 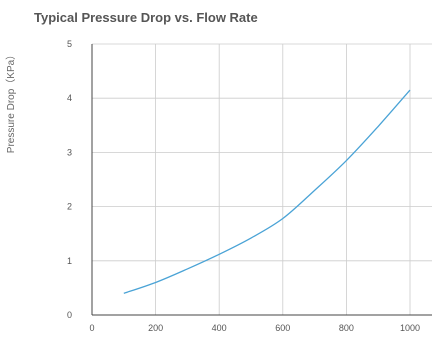 What do you see at coordinates (69, 98) in the screenshot?
I see `y-tick-label: 4` at bounding box center [69, 98].